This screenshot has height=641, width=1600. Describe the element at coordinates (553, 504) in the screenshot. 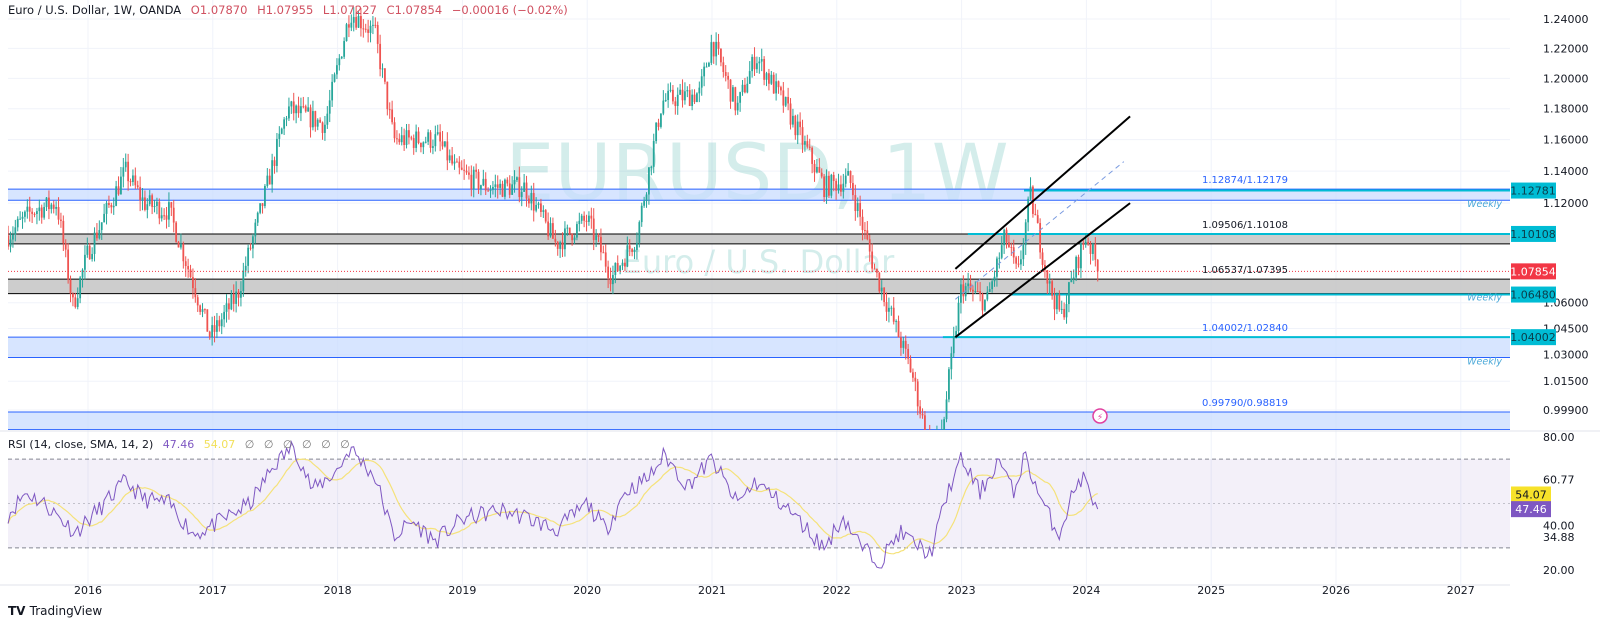

I see `rsi-line` at that location.